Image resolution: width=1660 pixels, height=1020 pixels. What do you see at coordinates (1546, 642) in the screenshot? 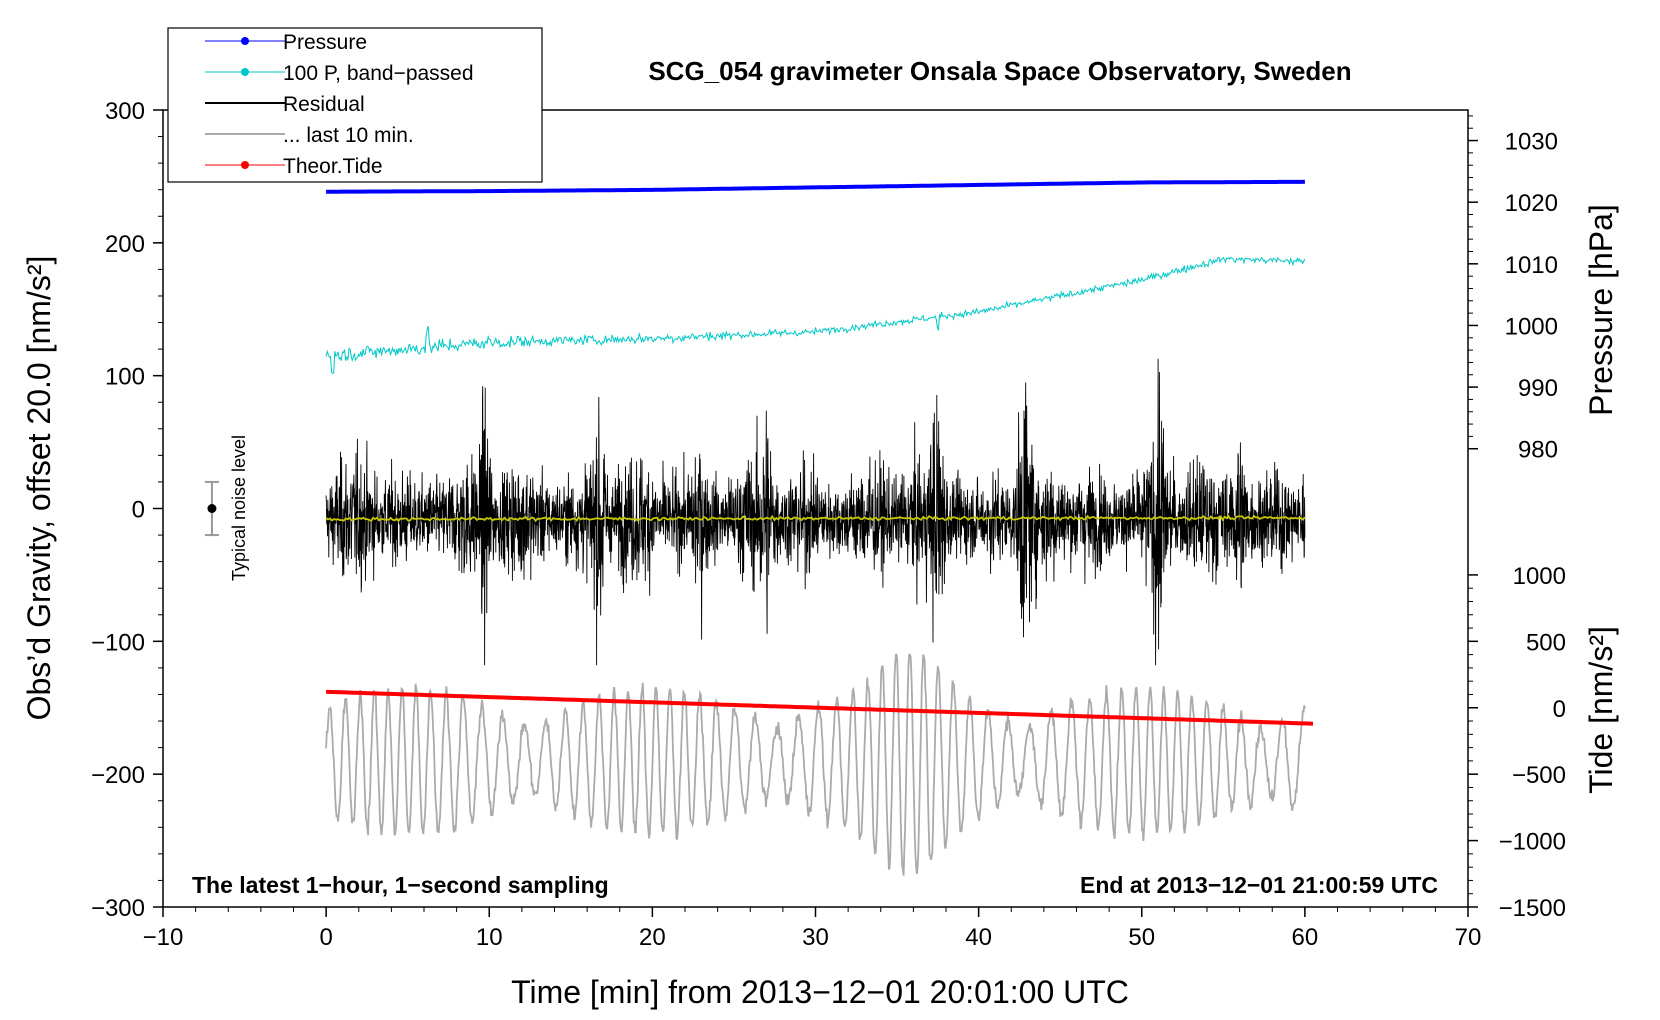
I see `tide-tick-label: 500` at bounding box center [1546, 642].